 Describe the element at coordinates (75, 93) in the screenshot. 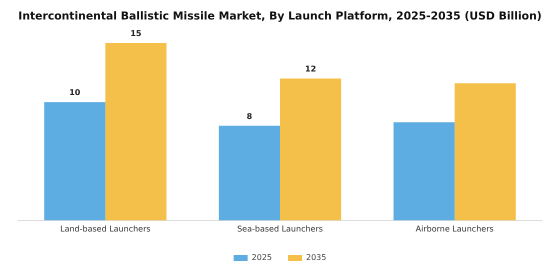

I see `data-label: 10` at that location.